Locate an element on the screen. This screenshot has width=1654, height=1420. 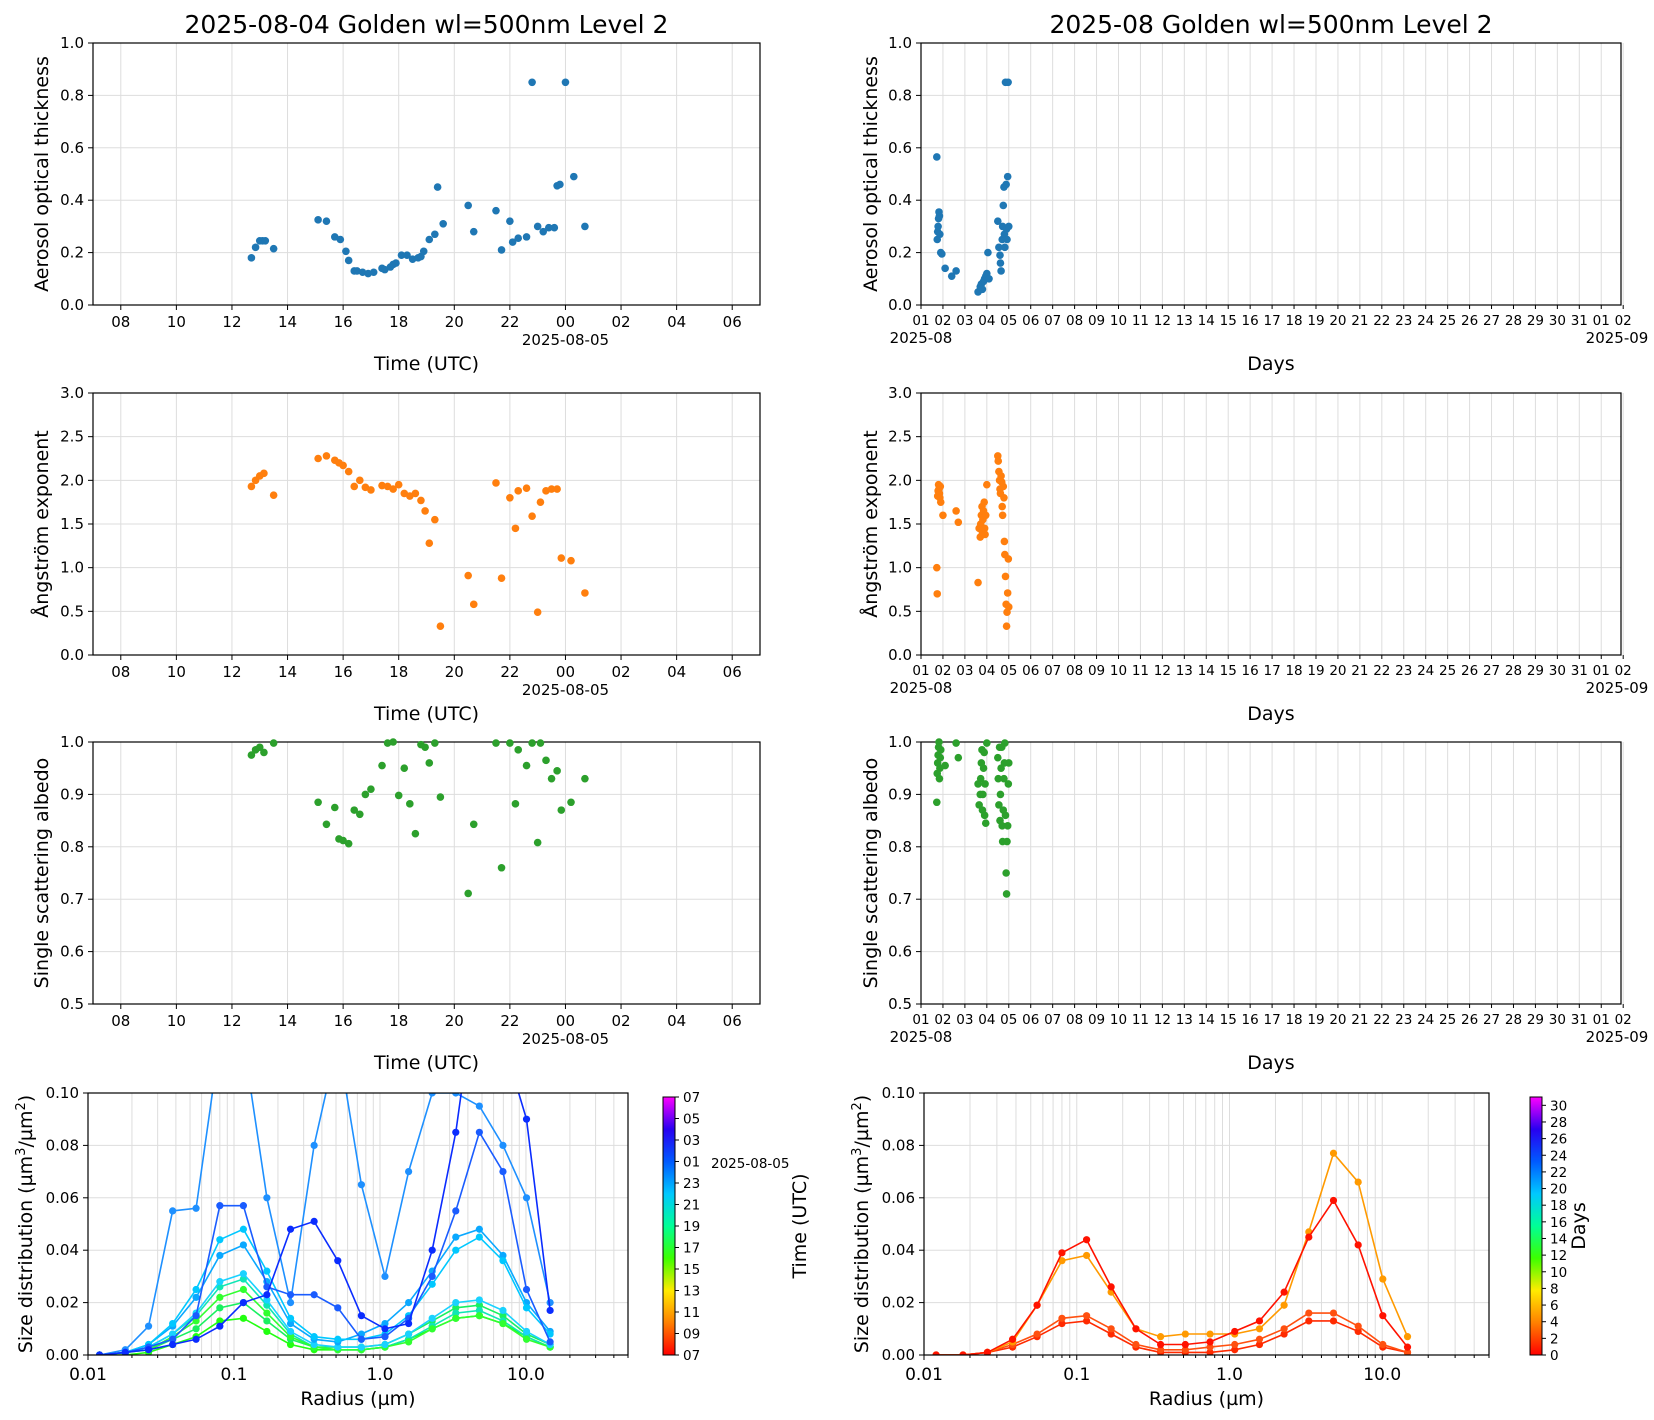
y-axis-label: Size distribution (µm3/µm2) is located at coordinates (25, 1224).